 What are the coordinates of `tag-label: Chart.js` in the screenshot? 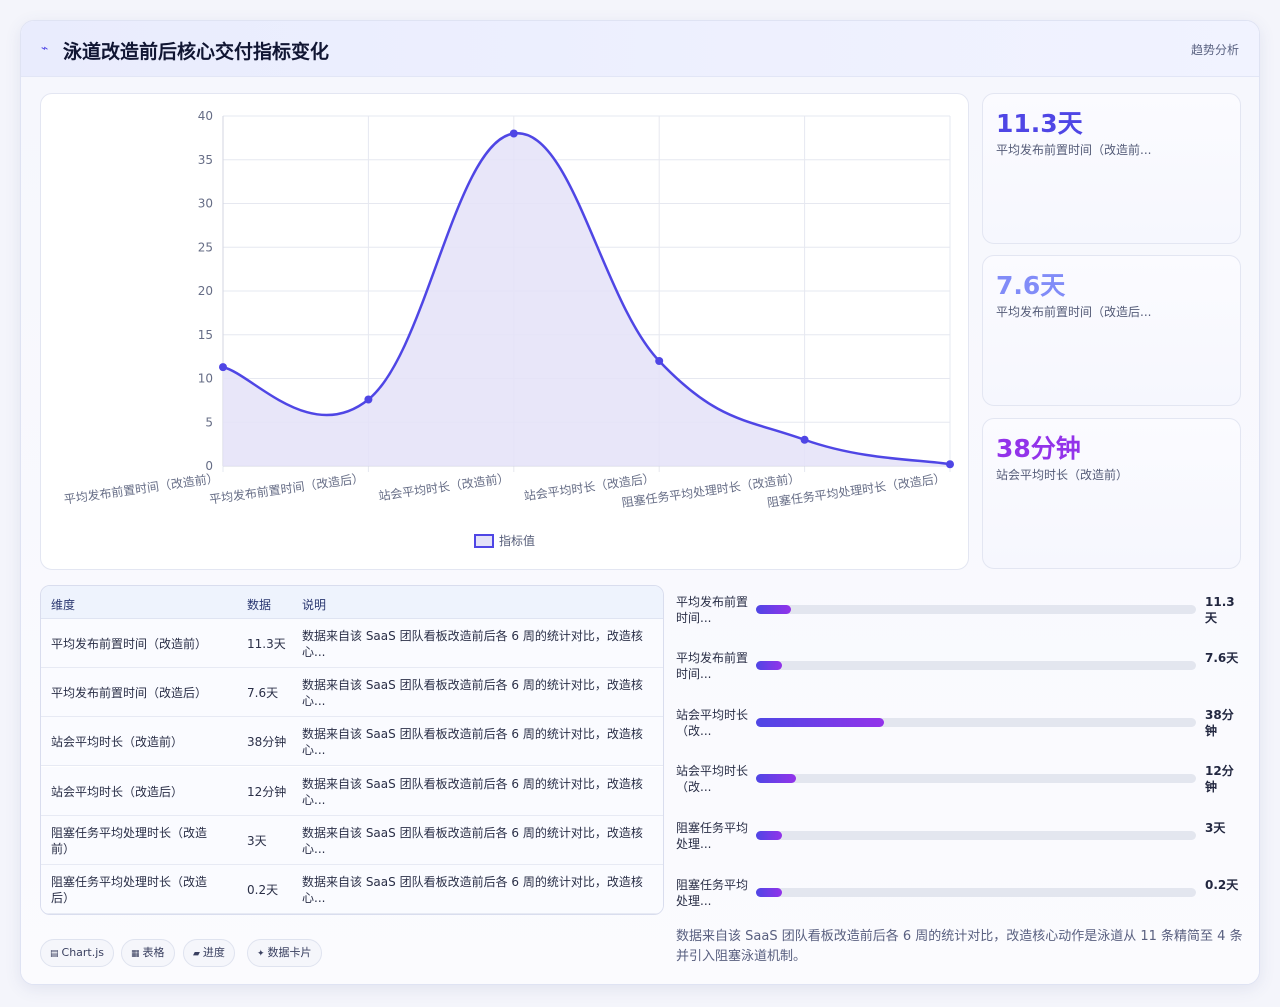 It's located at (83, 952).